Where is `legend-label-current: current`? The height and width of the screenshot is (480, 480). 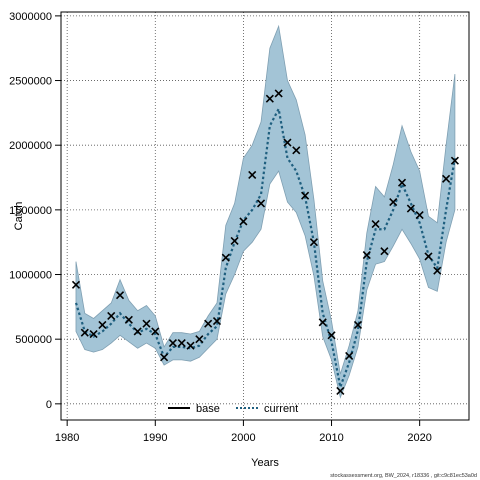
legend-label-current: current is located at coordinates (281, 409).